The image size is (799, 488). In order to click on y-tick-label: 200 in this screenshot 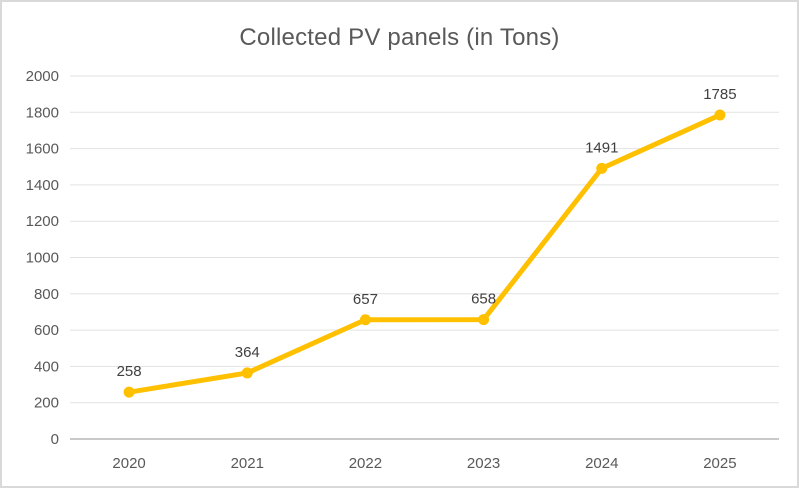, I will do `click(46, 403)`.